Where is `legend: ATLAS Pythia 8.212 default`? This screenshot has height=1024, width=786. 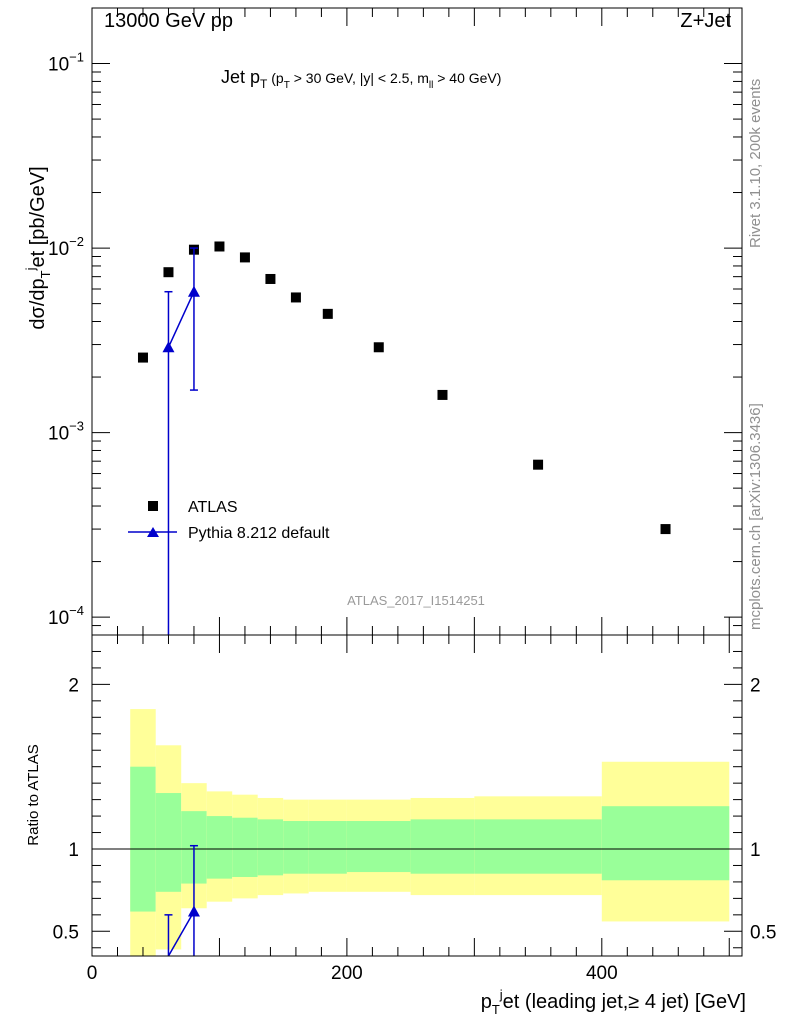
legend: ATLAS Pythia 8.212 default is located at coordinates (229, 520).